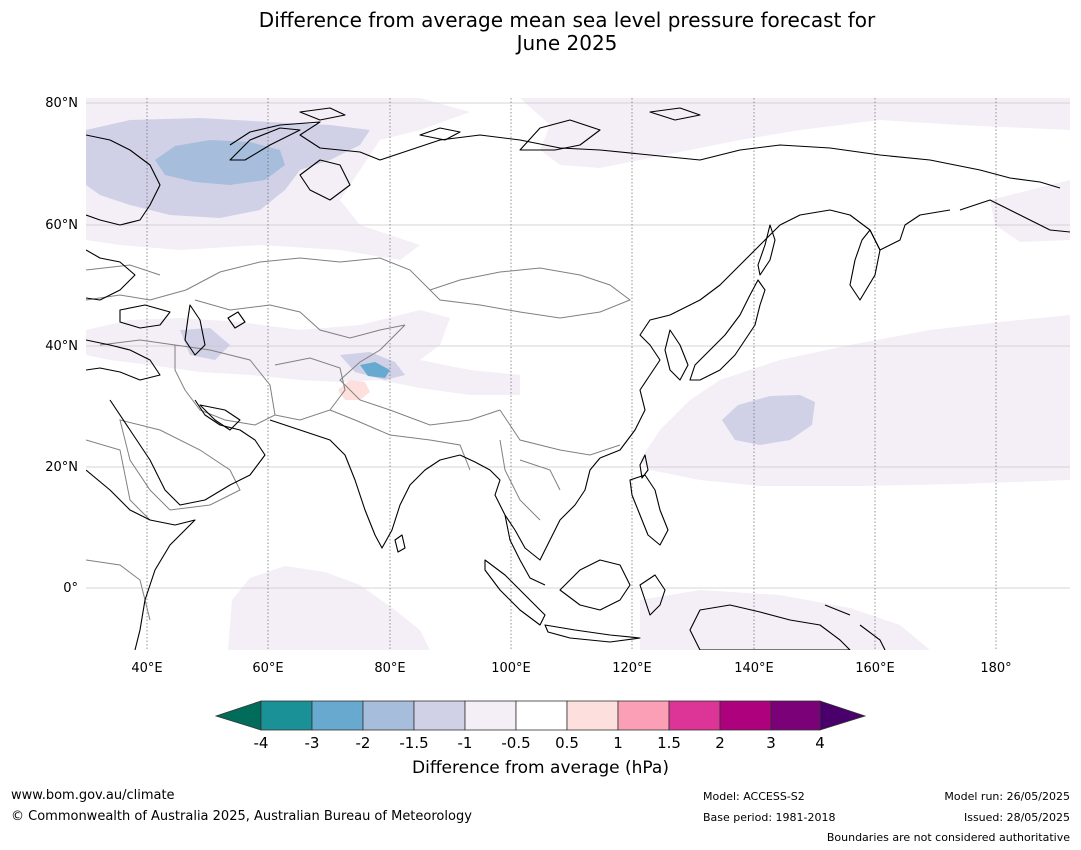  Describe the element at coordinates (865, 265) in the screenshot. I see `coast-kamchatka` at that location.